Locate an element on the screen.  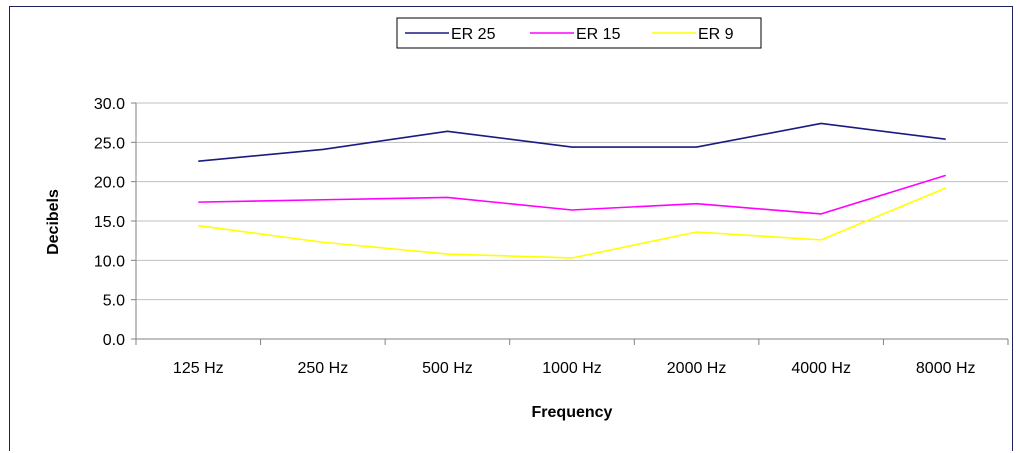
y-axis-ticks: 0.0 5.0 10.0 15.0 20.0 25.0 30.0 is located at coordinates (115, 222).